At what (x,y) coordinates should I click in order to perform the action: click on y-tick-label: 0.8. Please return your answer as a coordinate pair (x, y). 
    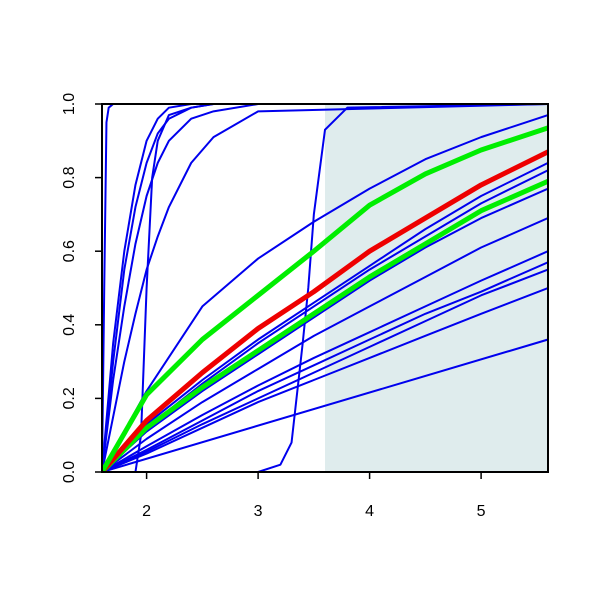
    Looking at the image, I should click on (69, 177).